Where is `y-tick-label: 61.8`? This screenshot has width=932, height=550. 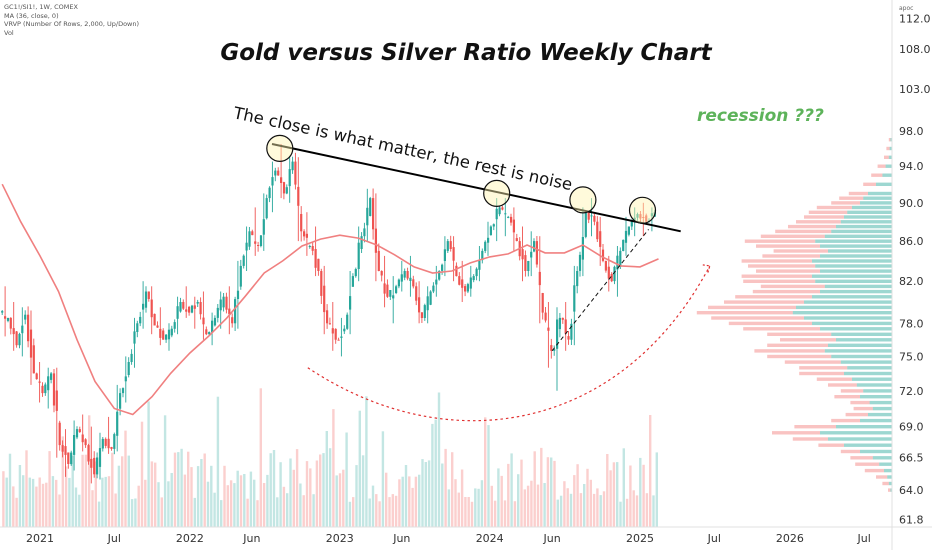
y-tick-label: 61.8 is located at coordinates (911, 520).